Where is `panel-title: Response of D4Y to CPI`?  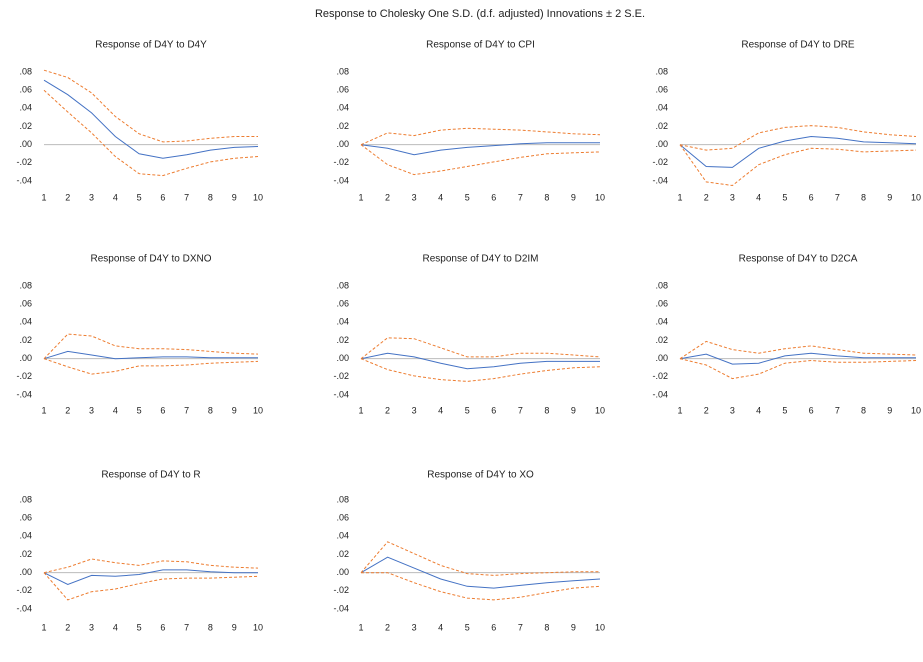 panel-title: Response of D4Y to CPI is located at coordinates (480, 45).